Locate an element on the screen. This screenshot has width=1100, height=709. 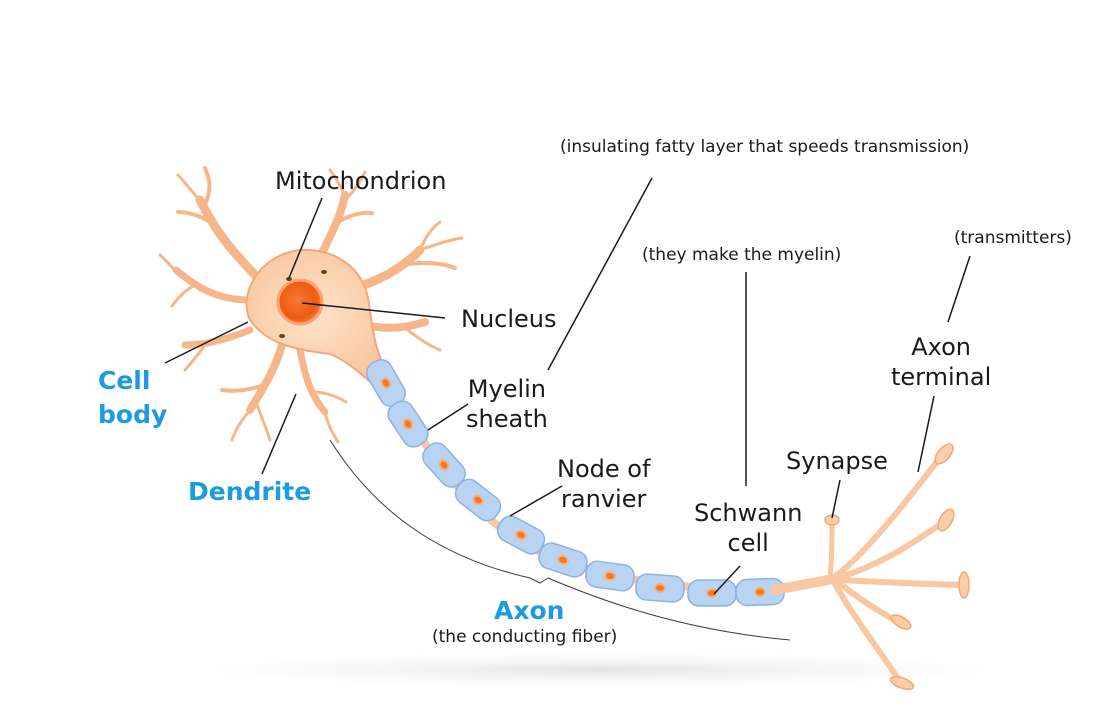
myelin-sheath-label: Myelin sheath is located at coordinates (507, 404).